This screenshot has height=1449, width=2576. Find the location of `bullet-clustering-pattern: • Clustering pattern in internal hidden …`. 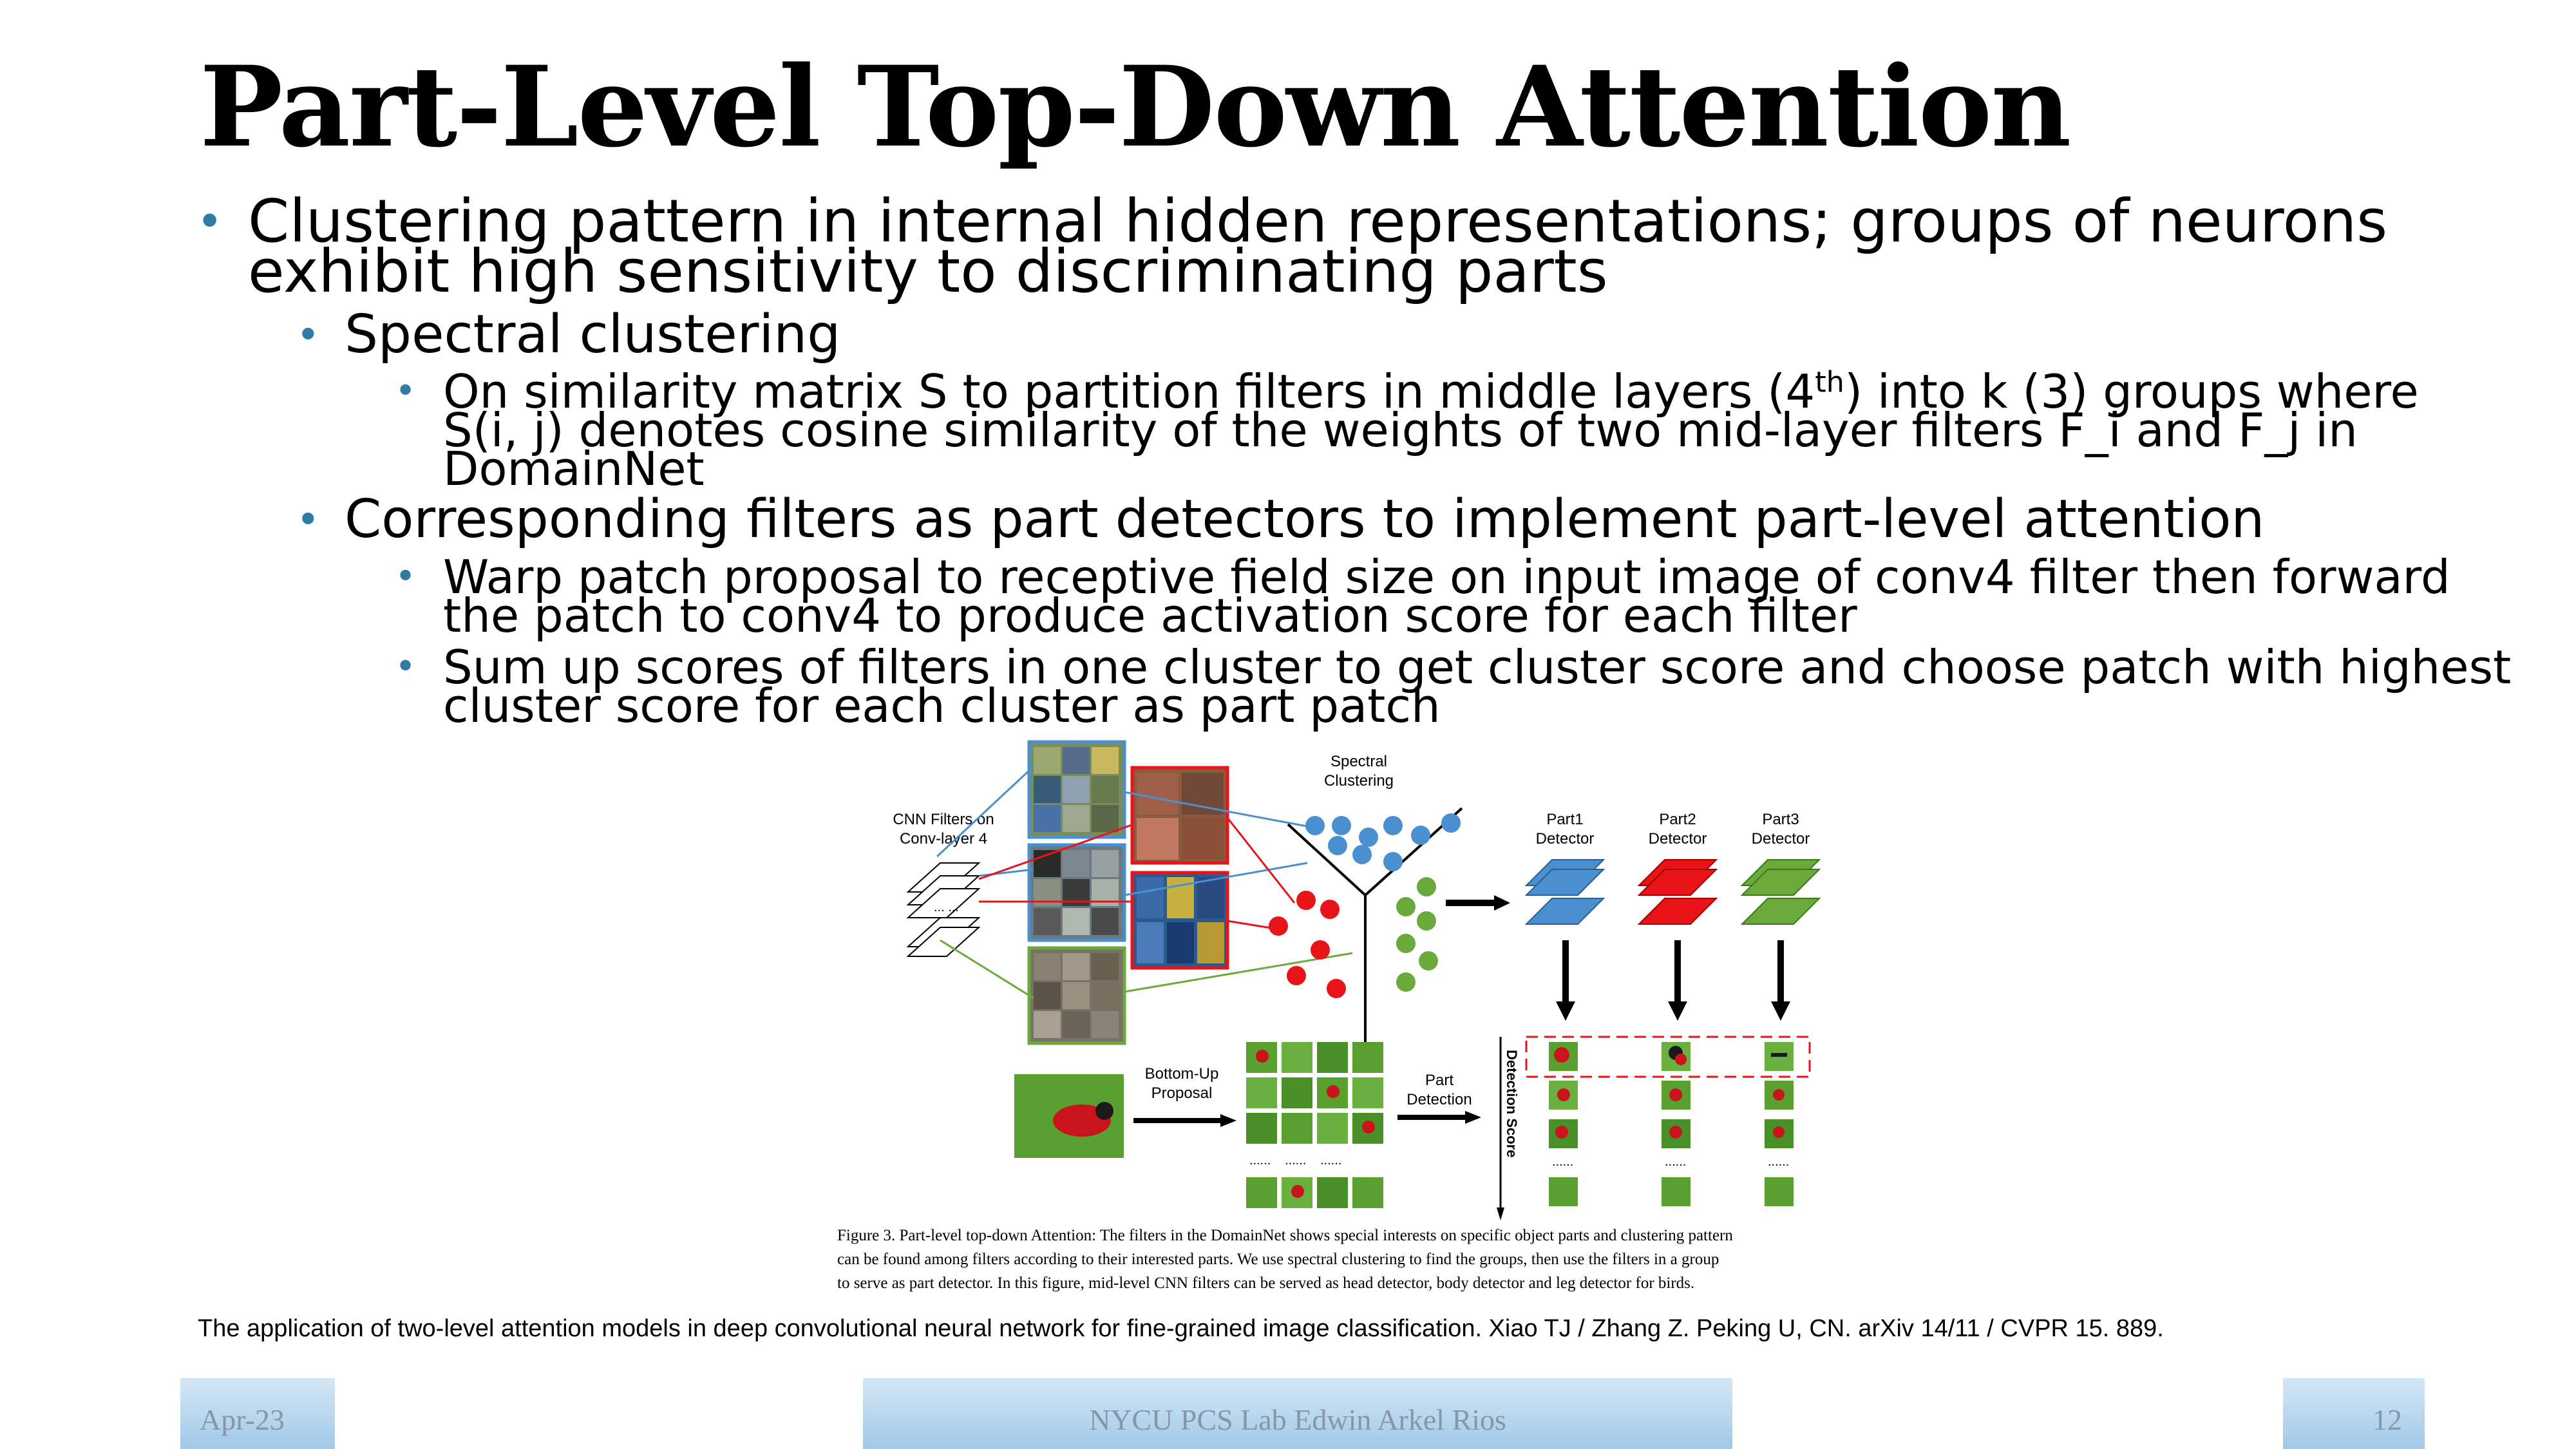

bullet-clustering-pattern: • Clustering pattern in internal hidden … is located at coordinates (1292, 247).